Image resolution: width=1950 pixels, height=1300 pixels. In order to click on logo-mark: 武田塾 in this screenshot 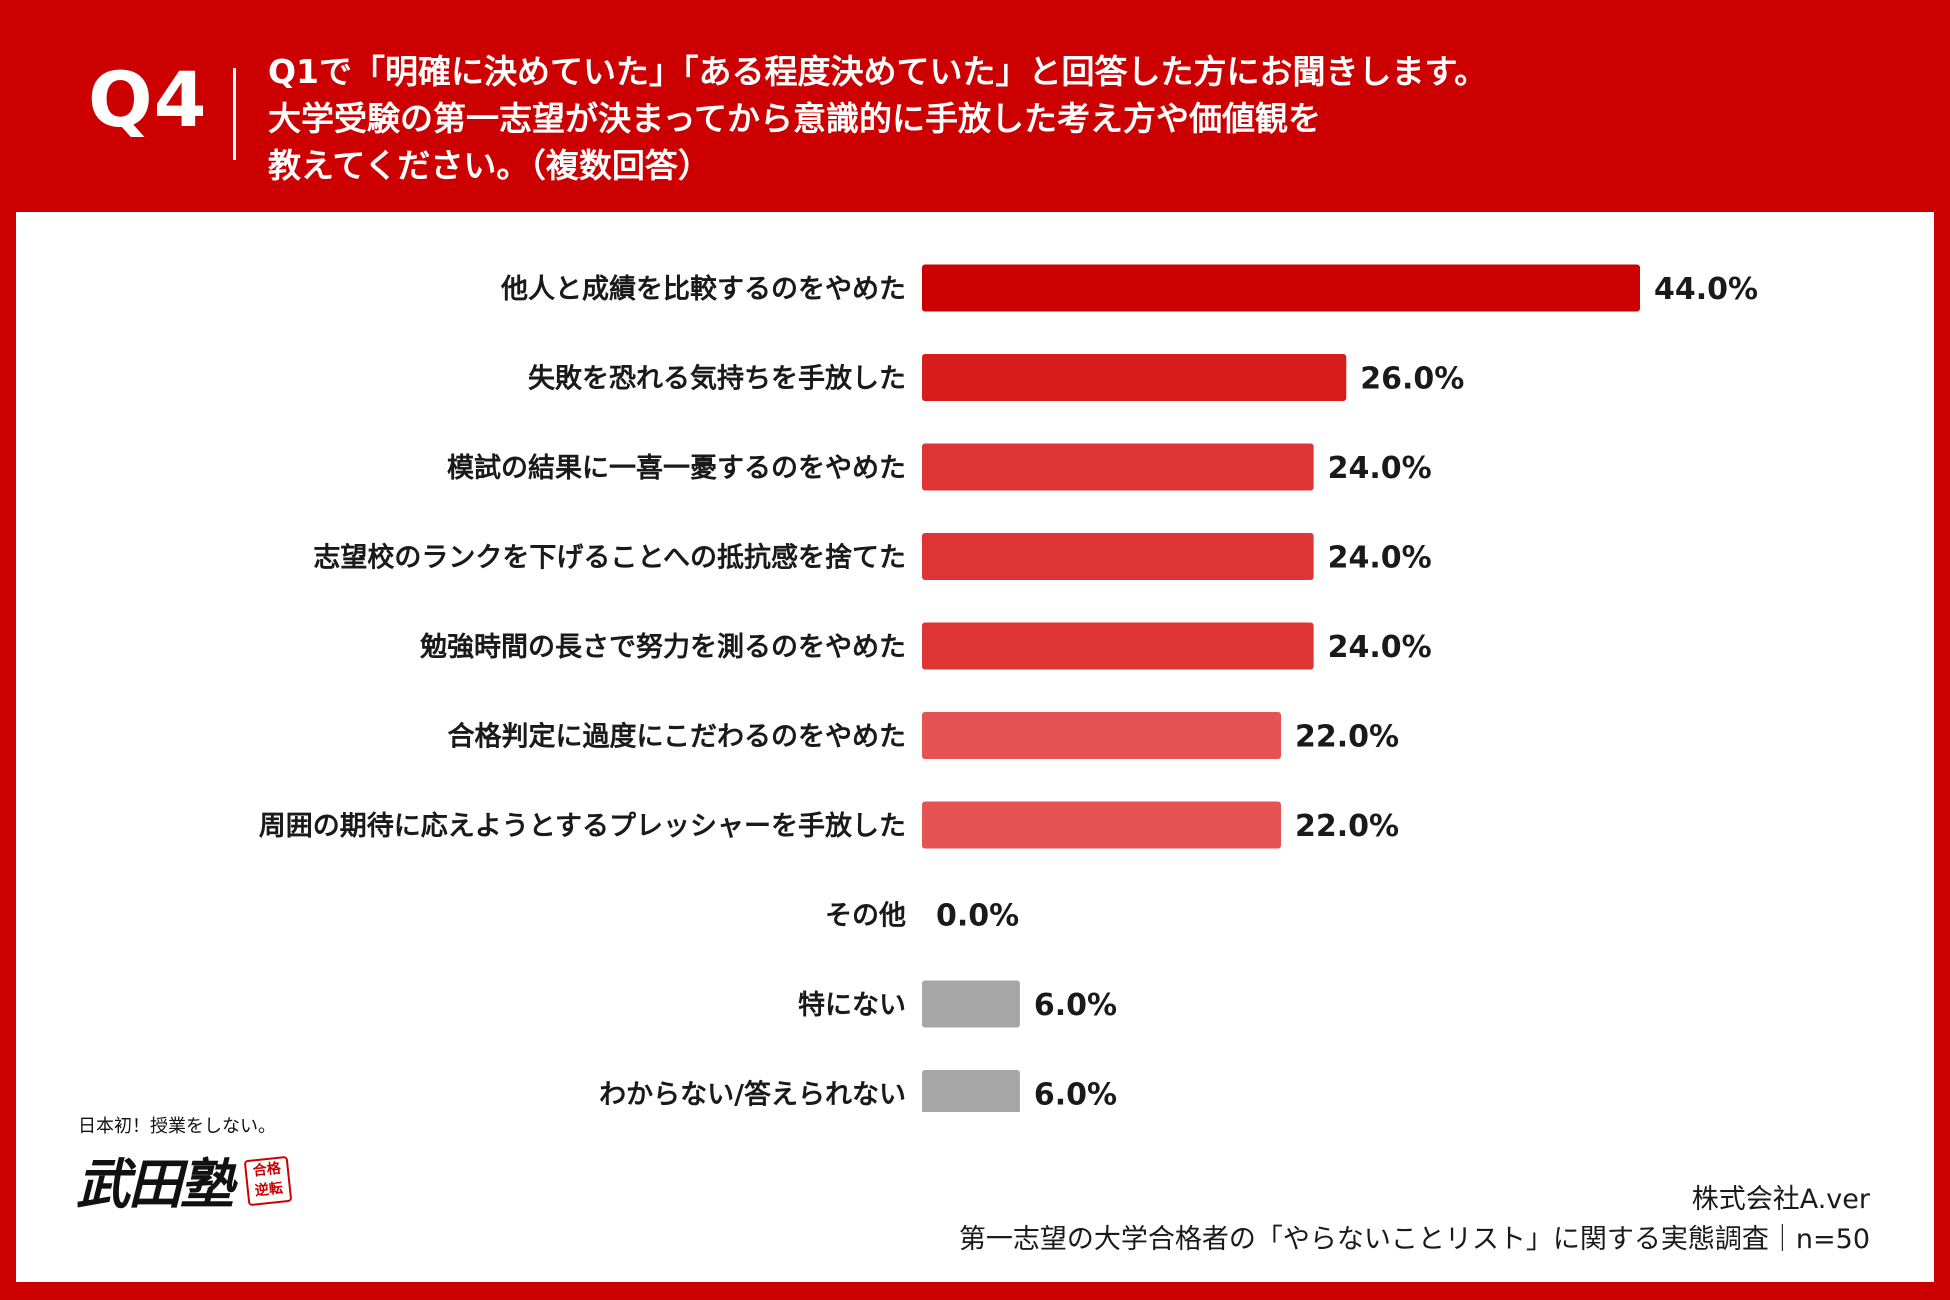, I will do `click(155, 1184)`.